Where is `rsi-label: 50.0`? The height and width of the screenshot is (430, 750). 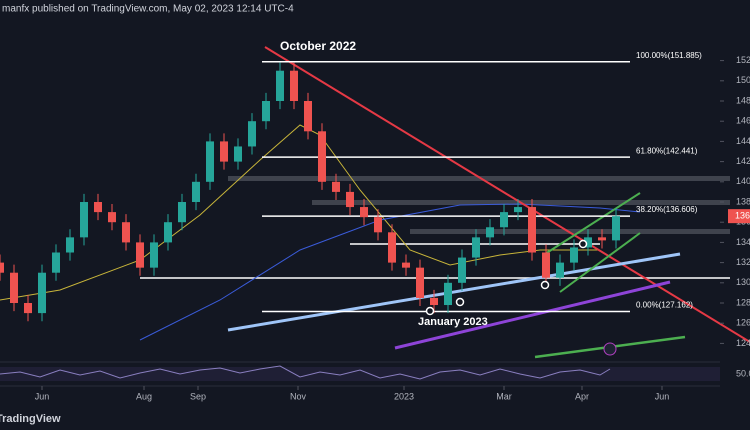
rsi-label: 50.0 is located at coordinates (743, 373).